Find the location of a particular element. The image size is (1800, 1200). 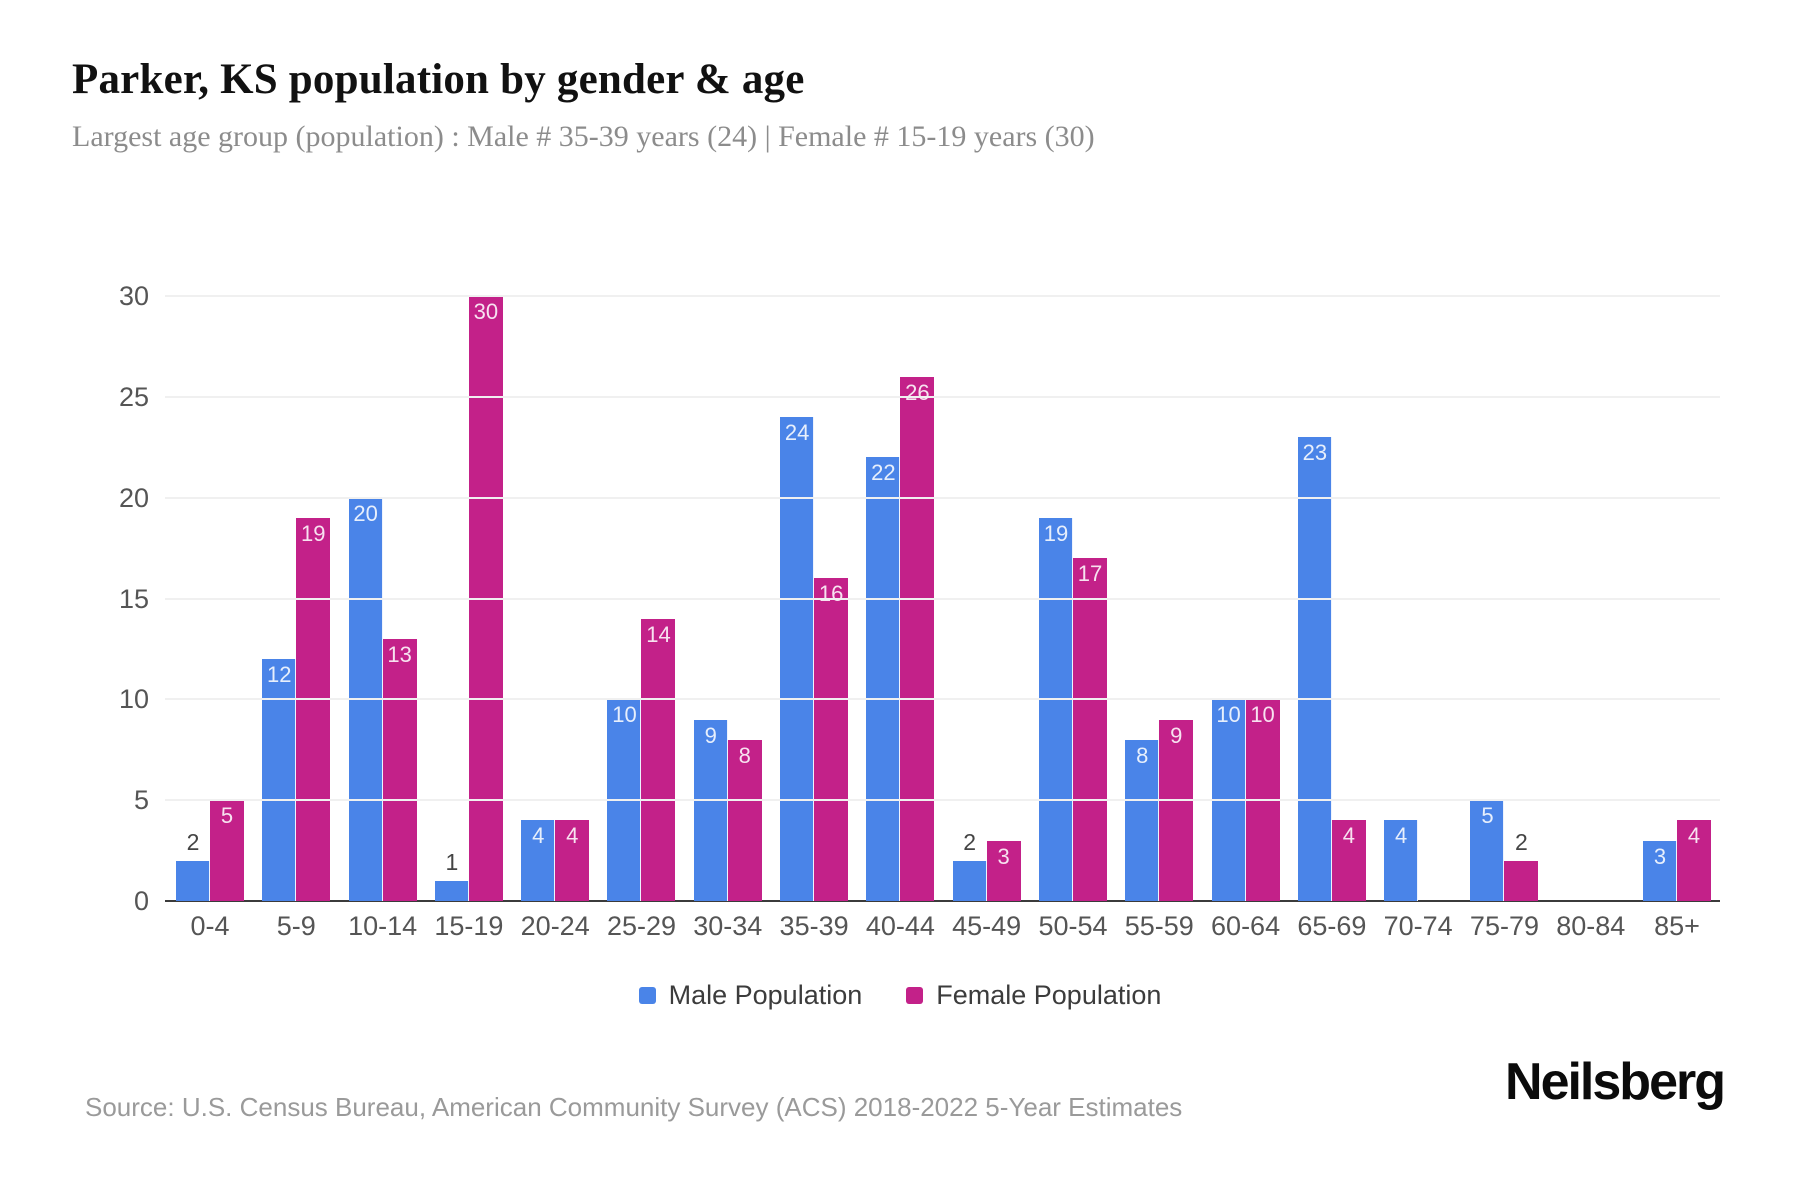

x-axis-category-label: 15-19 is located at coordinates (469, 926).